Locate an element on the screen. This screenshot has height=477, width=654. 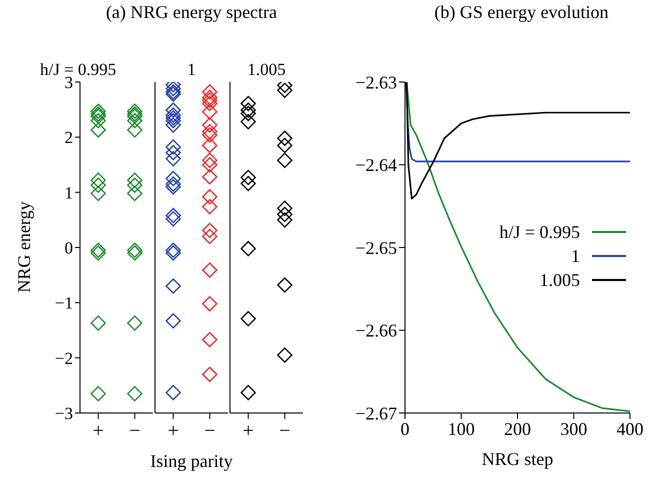
chart-subtitle: 1.005 is located at coordinates (266, 70).